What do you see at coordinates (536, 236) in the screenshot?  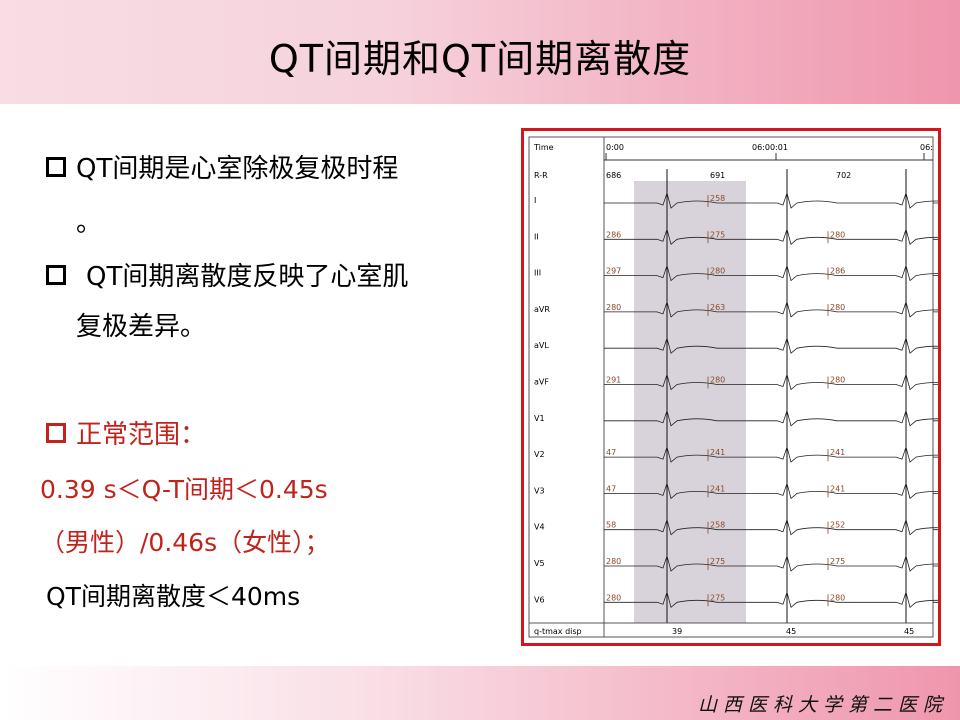 I see `lead-label: II` at bounding box center [536, 236].